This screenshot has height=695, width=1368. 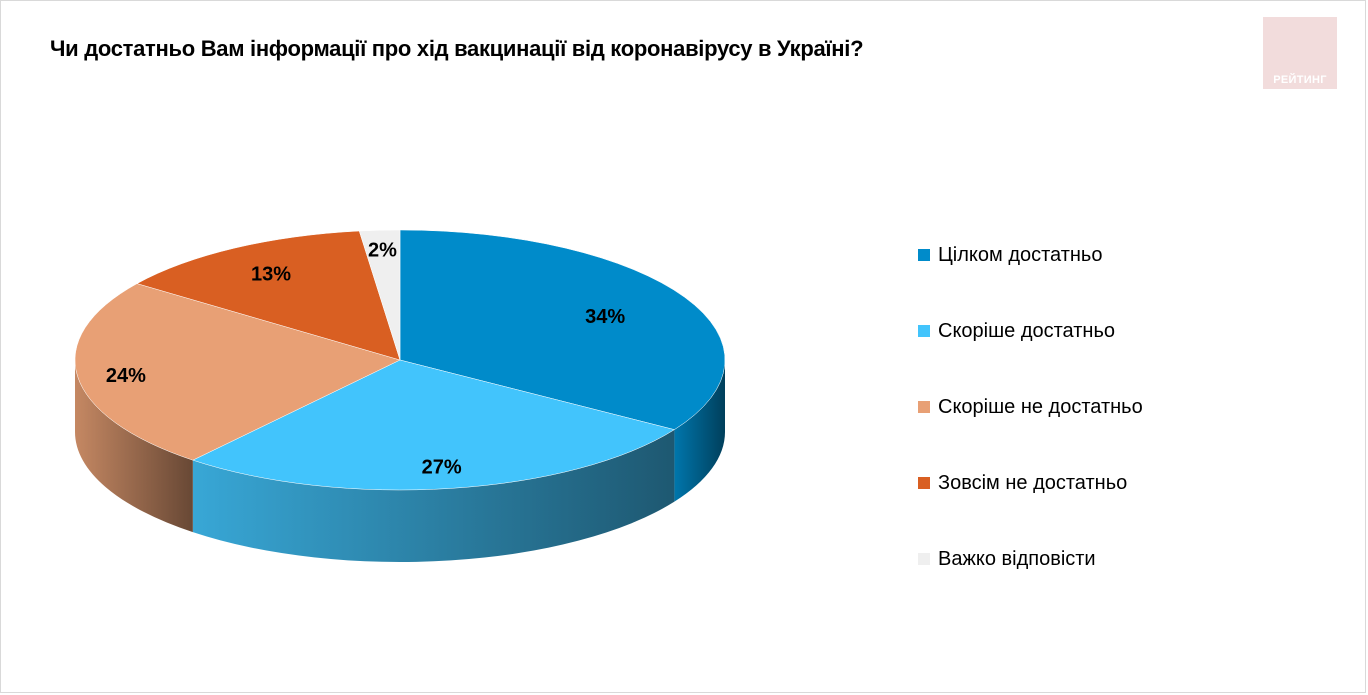 I want to click on legend-item: Цілком достатньо, so click(x=1010, y=255).